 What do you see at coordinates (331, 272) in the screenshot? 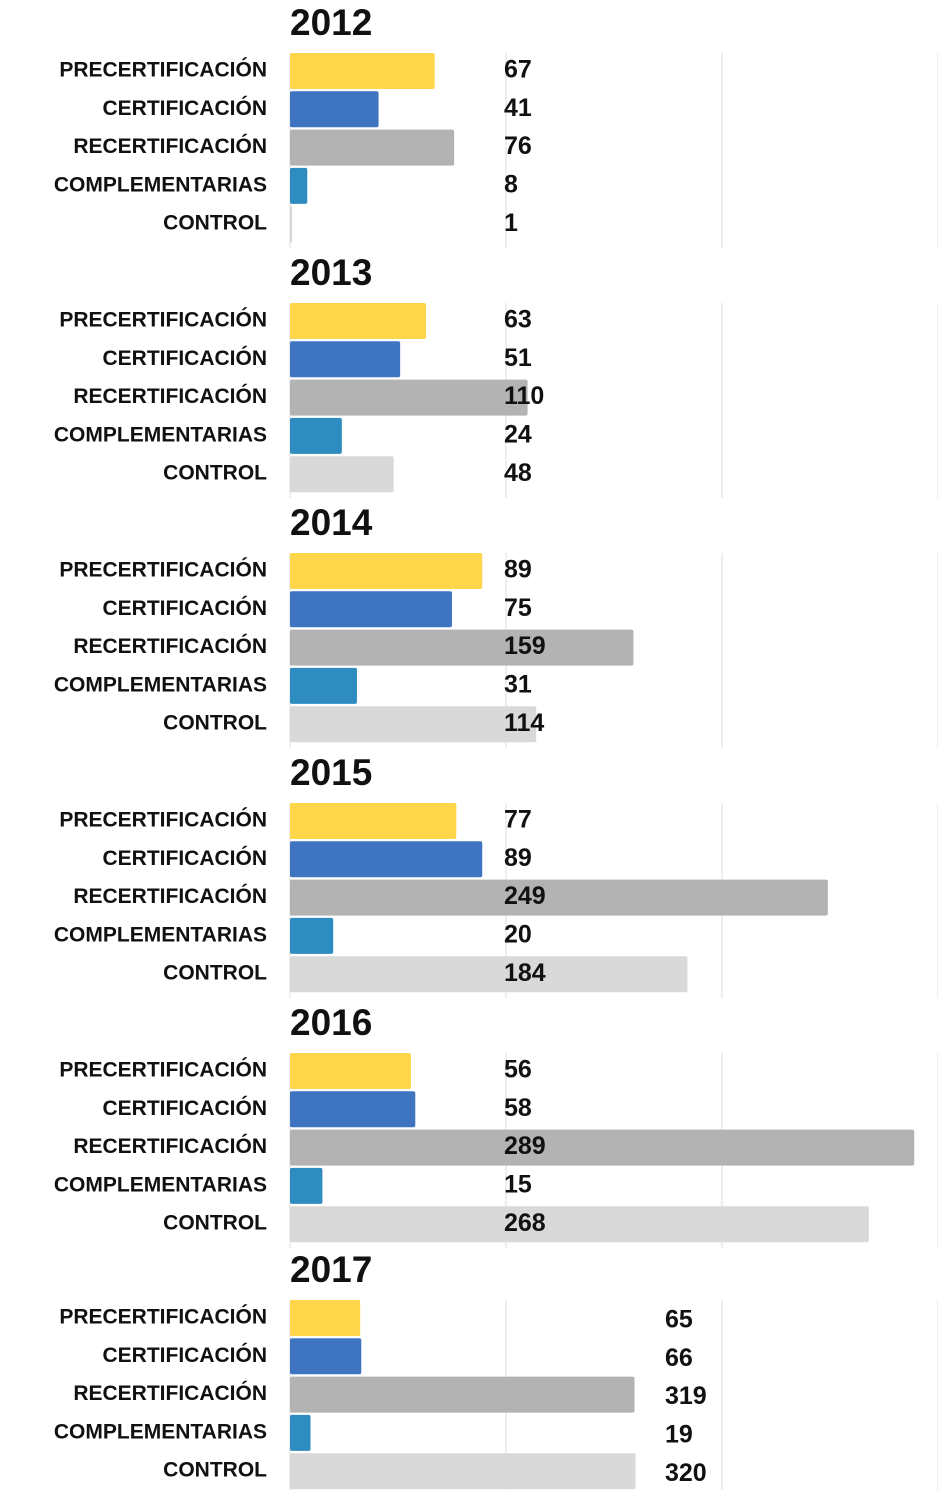
I see `chart-title: 2013` at bounding box center [331, 272].